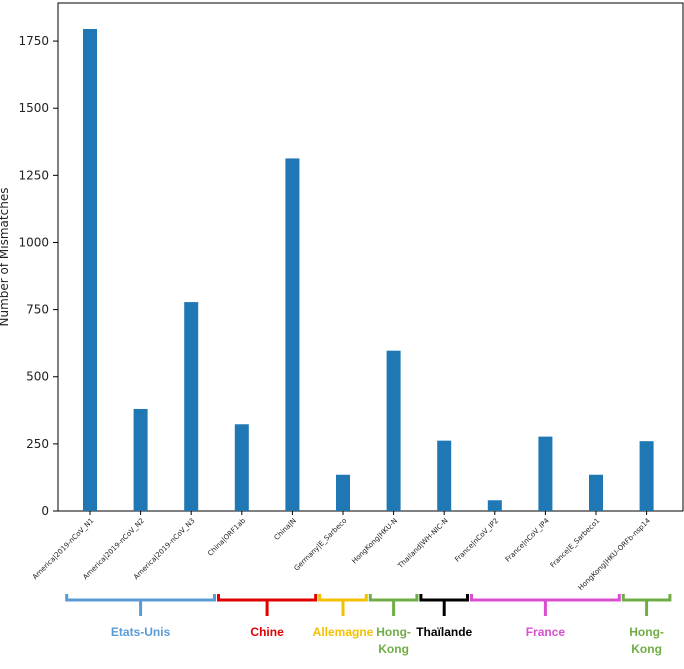 Image resolution: width=684 pixels, height=669 pixels. Describe the element at coordinates (33, 175) in the screenshot. I see `y-tick-label: 1250` at that location.